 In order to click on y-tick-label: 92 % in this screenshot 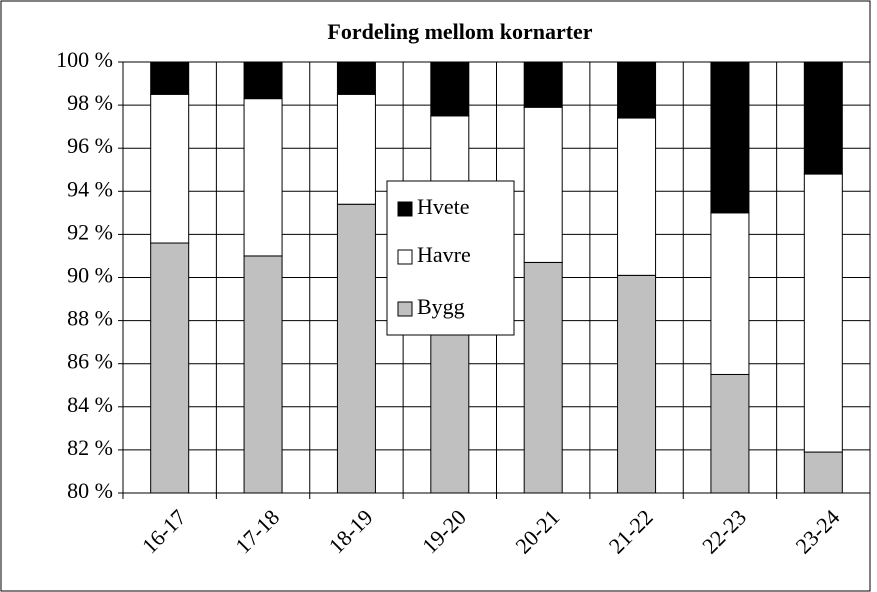, I will do `click(90, 231)`.